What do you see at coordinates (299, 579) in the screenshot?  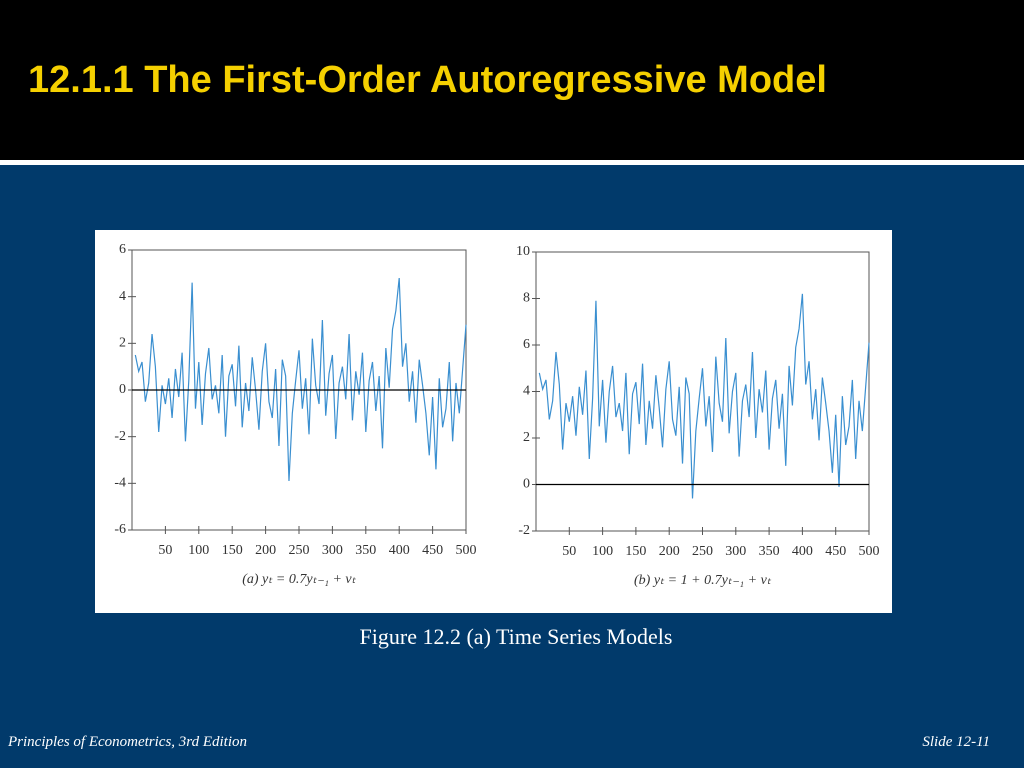 I see `x-axis-label: (a) yₜ = 0.7yₜ₋₁ + vₜ` at bounding box center [299, 579].